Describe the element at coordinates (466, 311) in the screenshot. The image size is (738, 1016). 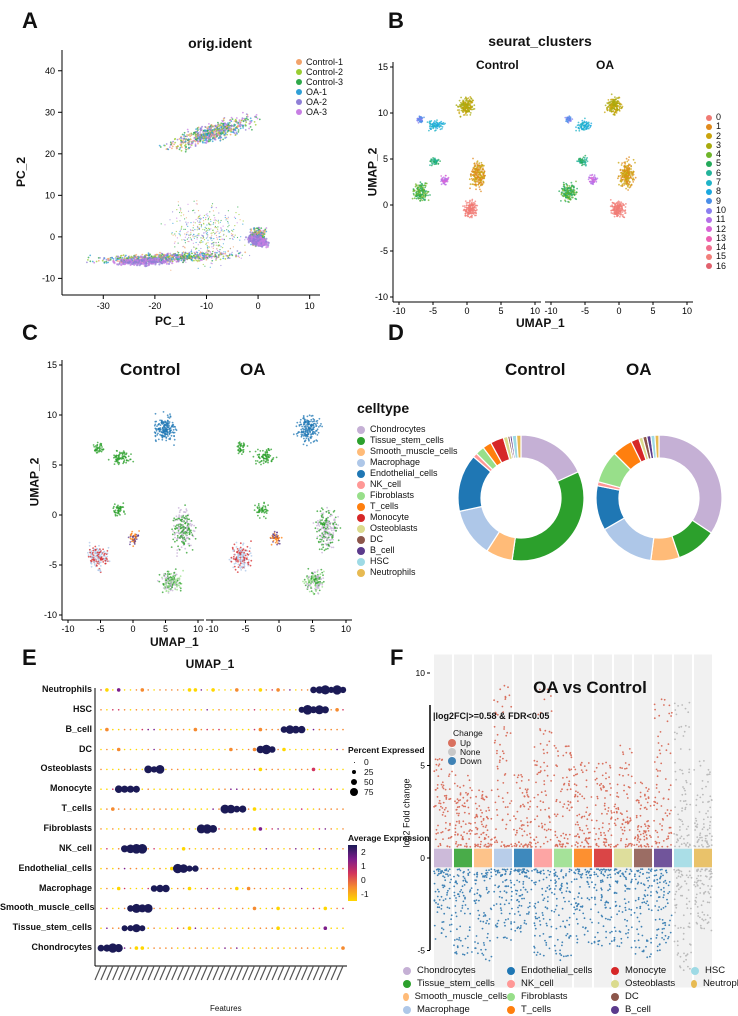
I see `chart-b-xtick-label: 0` at that location.